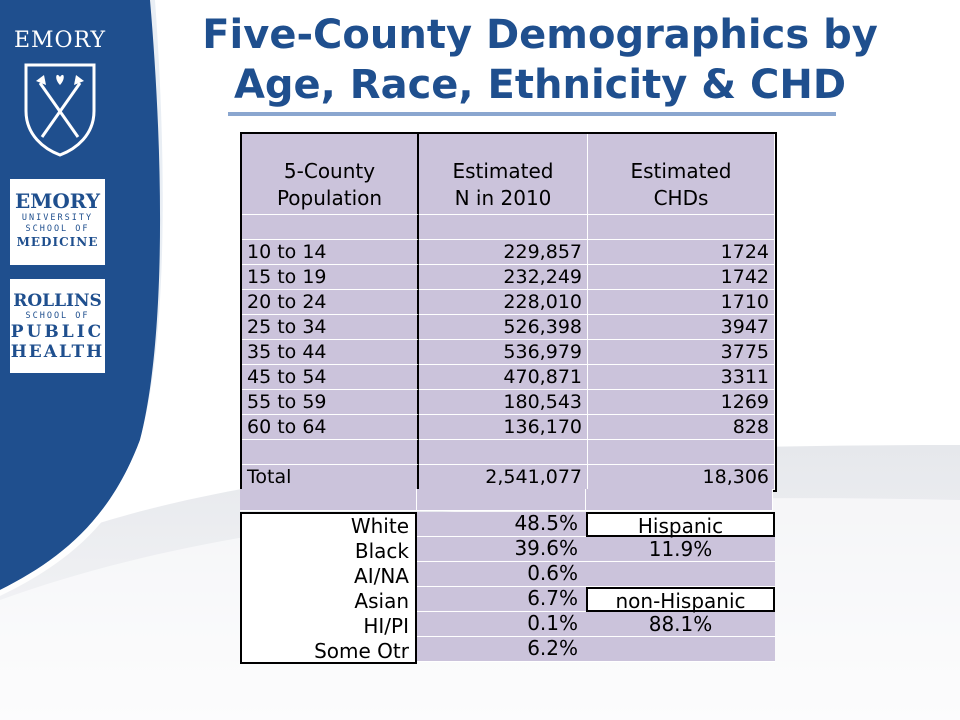  I want to click on table-cell-n: 536,979, so click(503, 352).